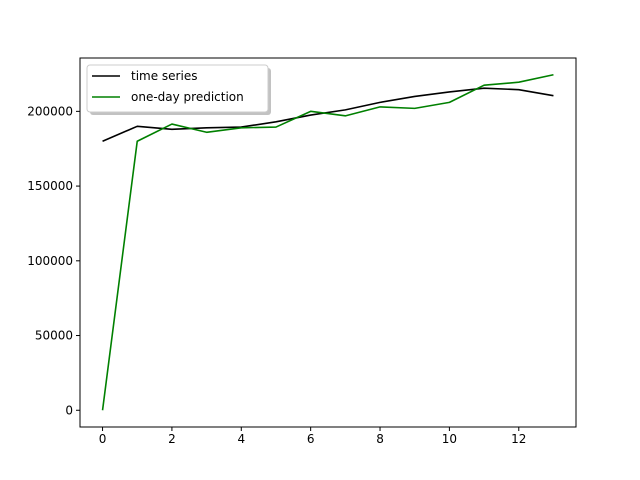 The height and width of the screenshot is (480, 640). Describe the element at coordinates (311, 439) in the screenshot. I see `x-tick-label: 6` at that location.